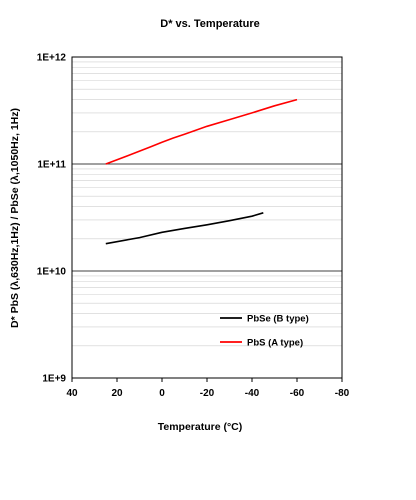 Image resolution: width=416 pixels, height=500 pixels. I want to click on x-tick-label: 40, so click(72, 393).